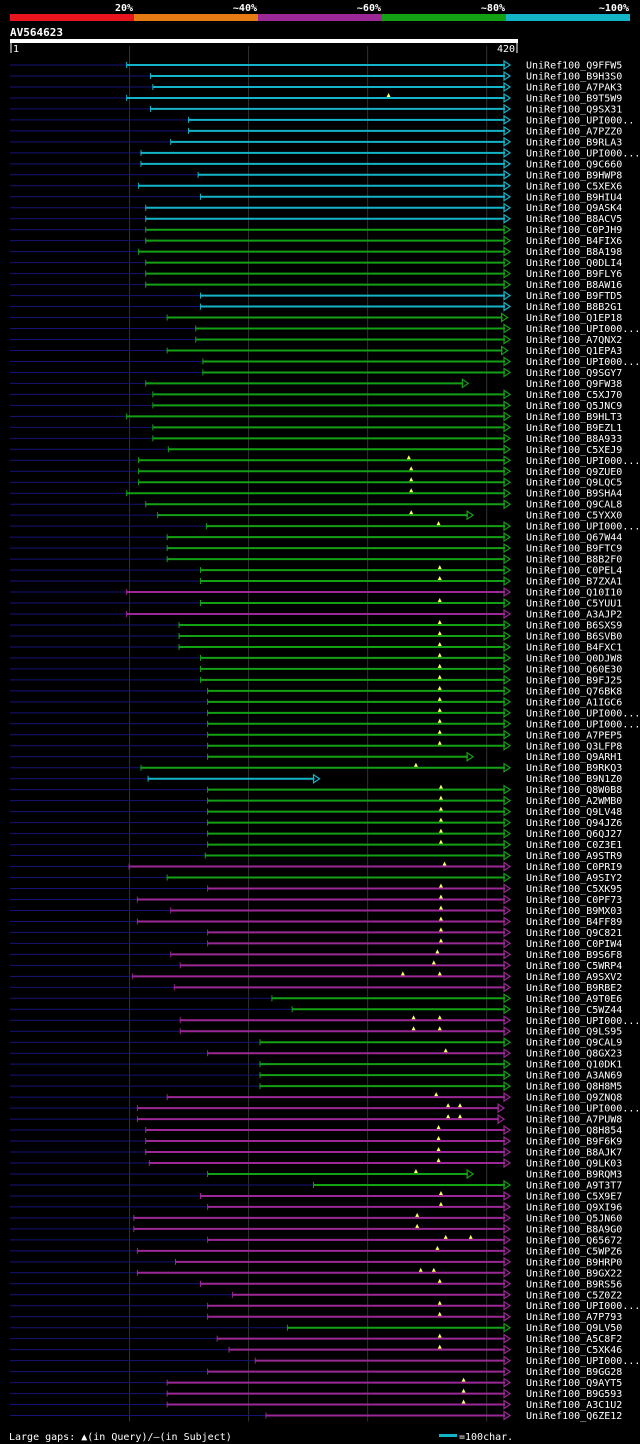  I want to click on hit-label: UniRef100_A5C8F2, so click(574, 1339).